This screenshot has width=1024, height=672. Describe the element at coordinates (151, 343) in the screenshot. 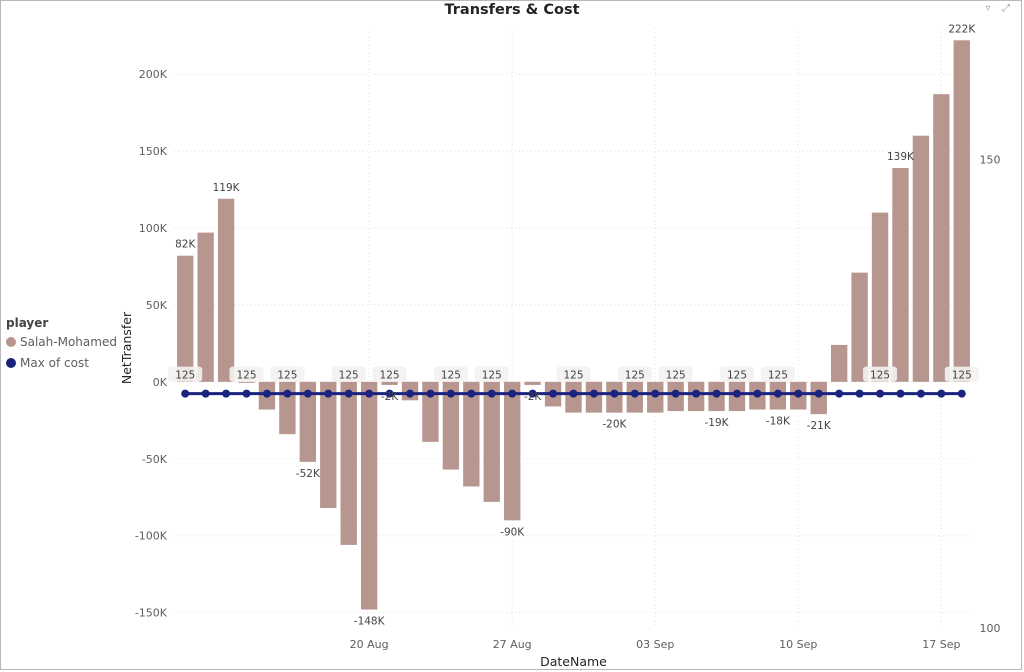

I see `y-axis: -150K -100K -50K 0K 50K 100K 150K 200K` at that location.